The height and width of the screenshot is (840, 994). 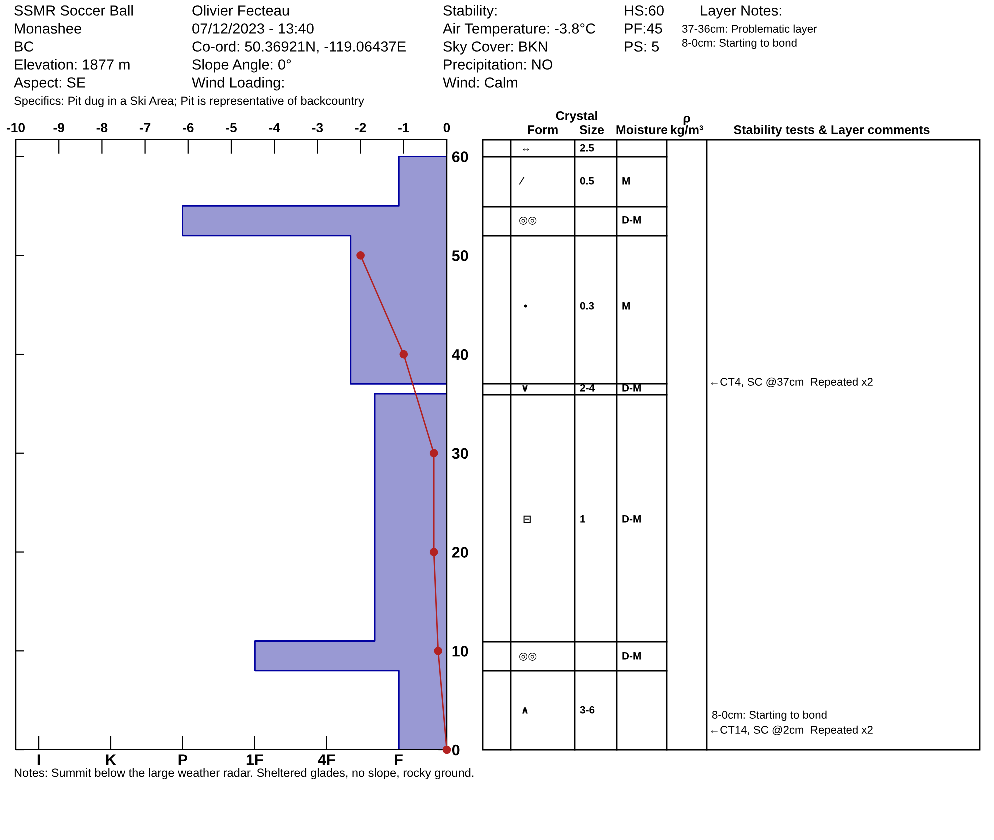 I want to click on text: Wind Loading:, so click(x=238, y=84).